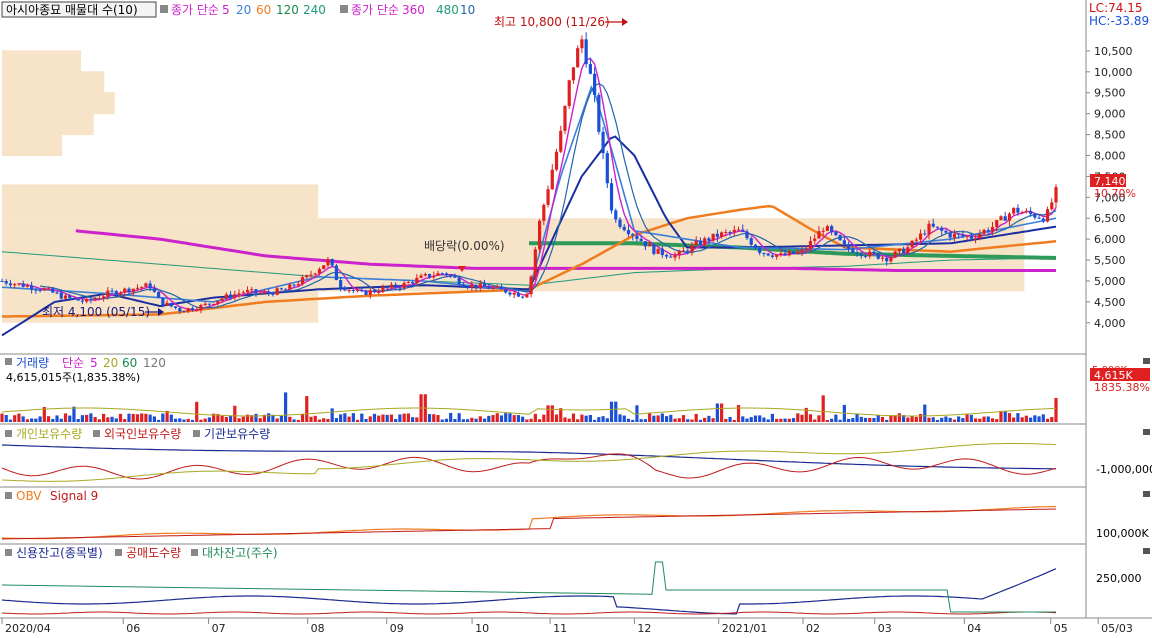  What do you see at coordinates (1146, 494) in the screenshot?
I see `obv-close-icon` at bounding box center [1146, 494].